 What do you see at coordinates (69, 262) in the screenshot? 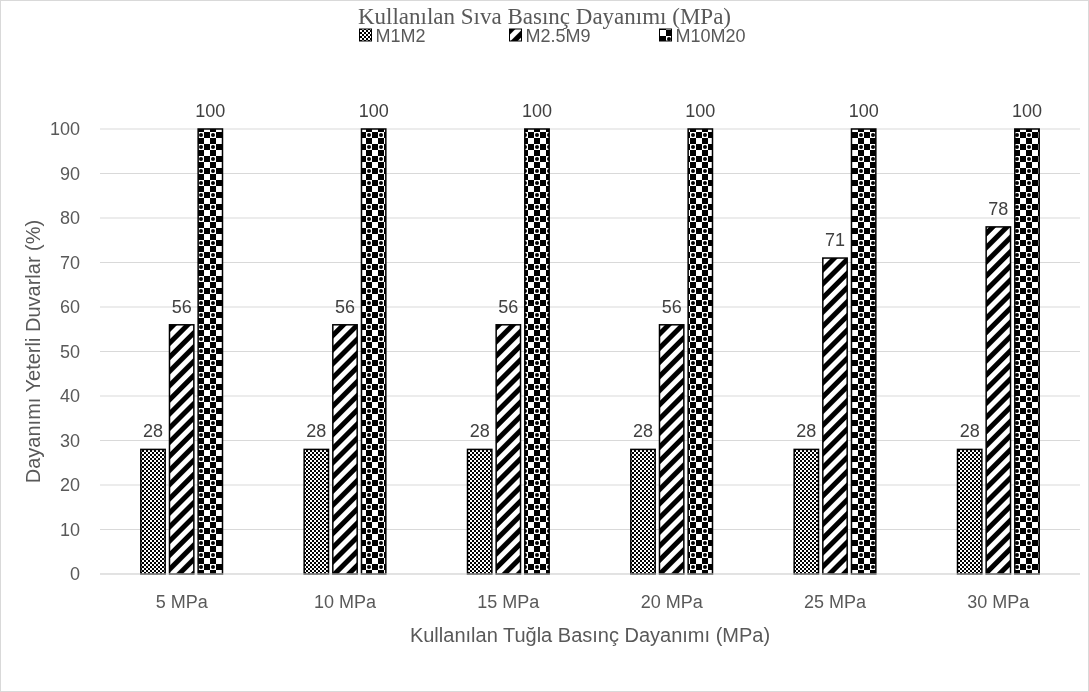
I see `y-tick-label: 70` at bounding box center [69, 262].